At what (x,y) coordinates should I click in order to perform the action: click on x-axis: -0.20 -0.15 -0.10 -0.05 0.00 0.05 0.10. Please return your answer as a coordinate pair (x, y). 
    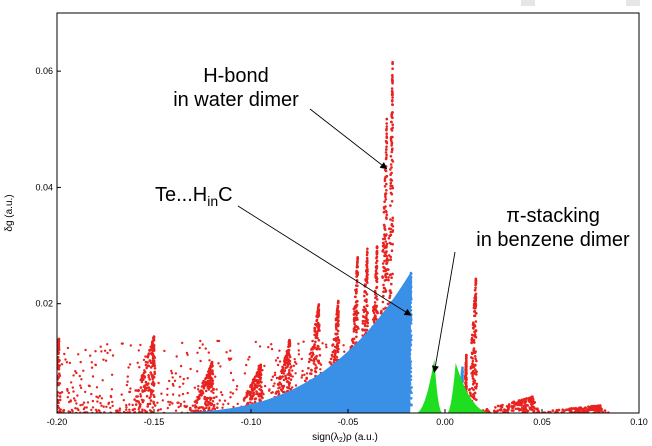
    Looking at the image, I should click on (347, 418).